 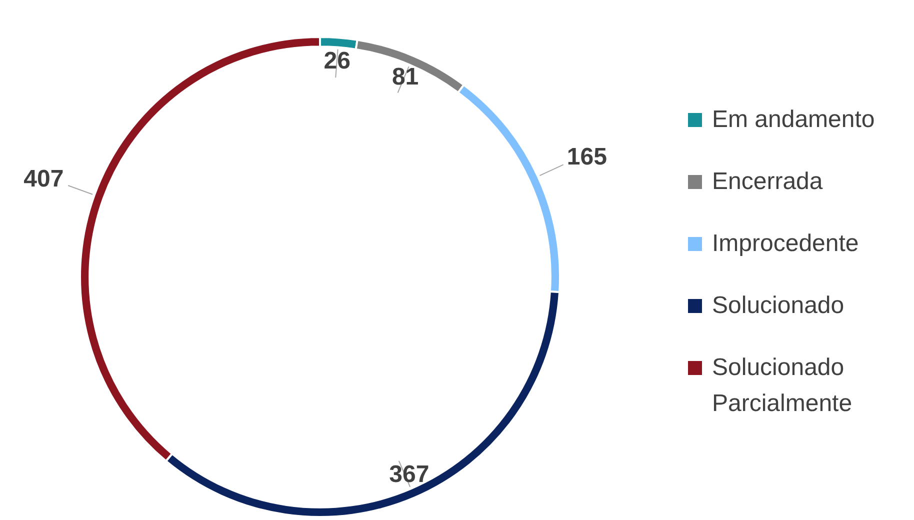 What do you see at coordinates (44, 179) in the screenshot?
I see `data-label: 407` at bounding box center [44, 179].